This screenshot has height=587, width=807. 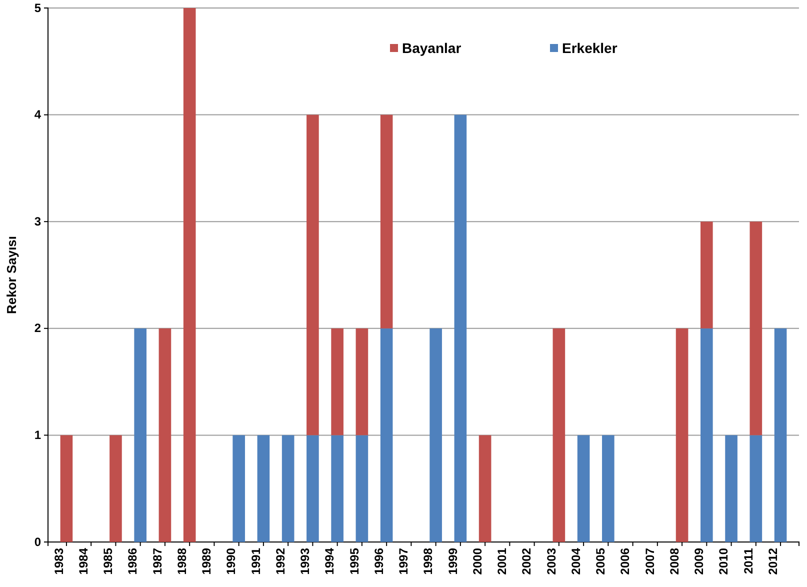 I want to click on y-tick-label: 5, so click(x=38, y=7).